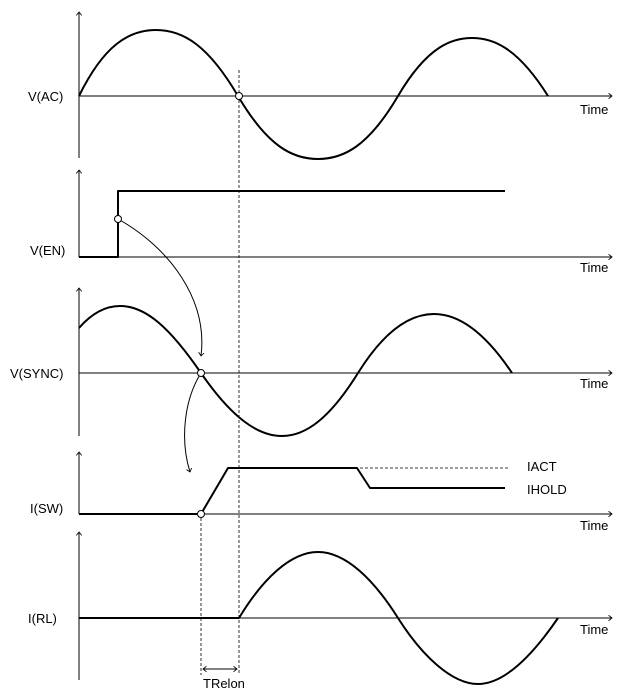  Describe the element at coordinates (46, 508) in the screenshot. I see `isw-label: I(SW)` at that location.